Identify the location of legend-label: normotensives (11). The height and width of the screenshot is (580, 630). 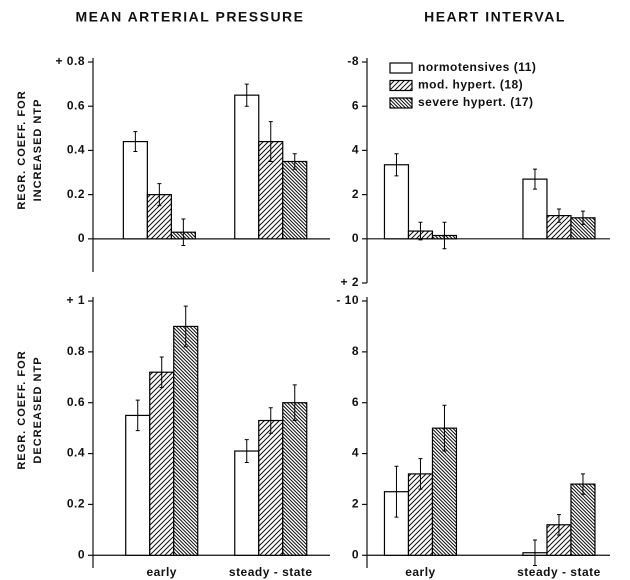
(477, 67).